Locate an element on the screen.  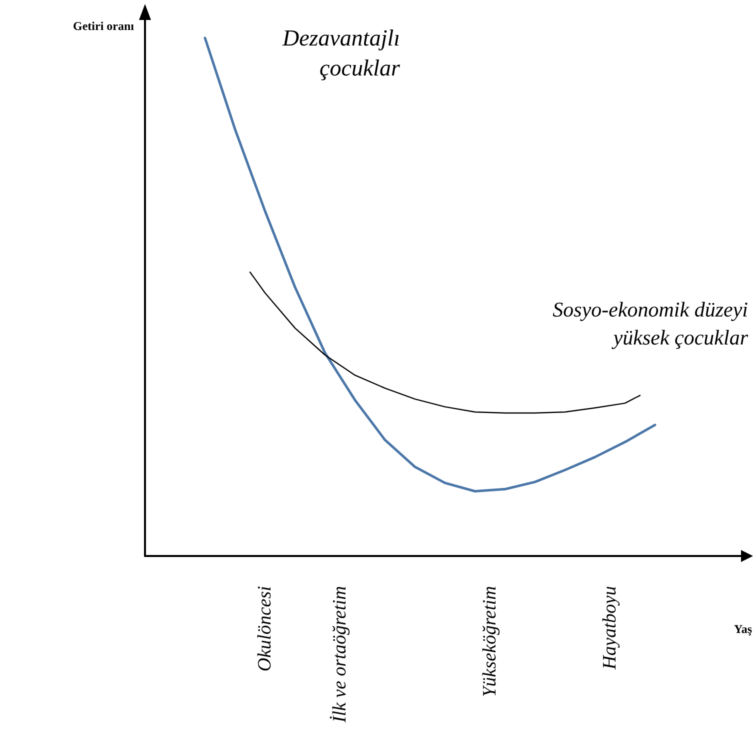
text: Dezavantajlı çocuklar is located at coordinates (341, 52).